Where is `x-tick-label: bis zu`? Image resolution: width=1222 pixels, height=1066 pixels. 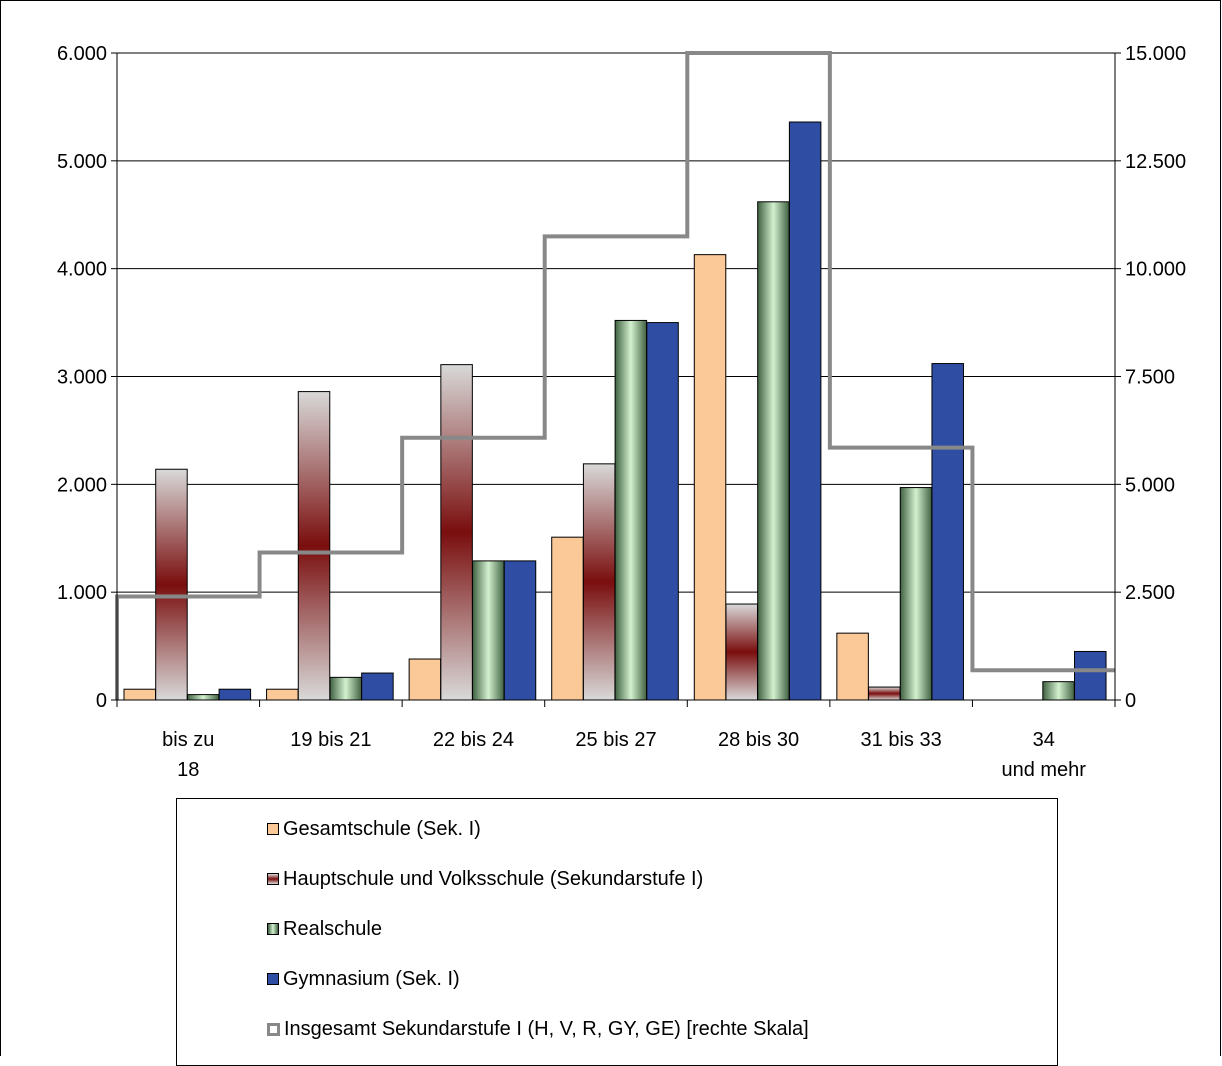
x-tick-label: bis zu is located at coordinates (188, 740).